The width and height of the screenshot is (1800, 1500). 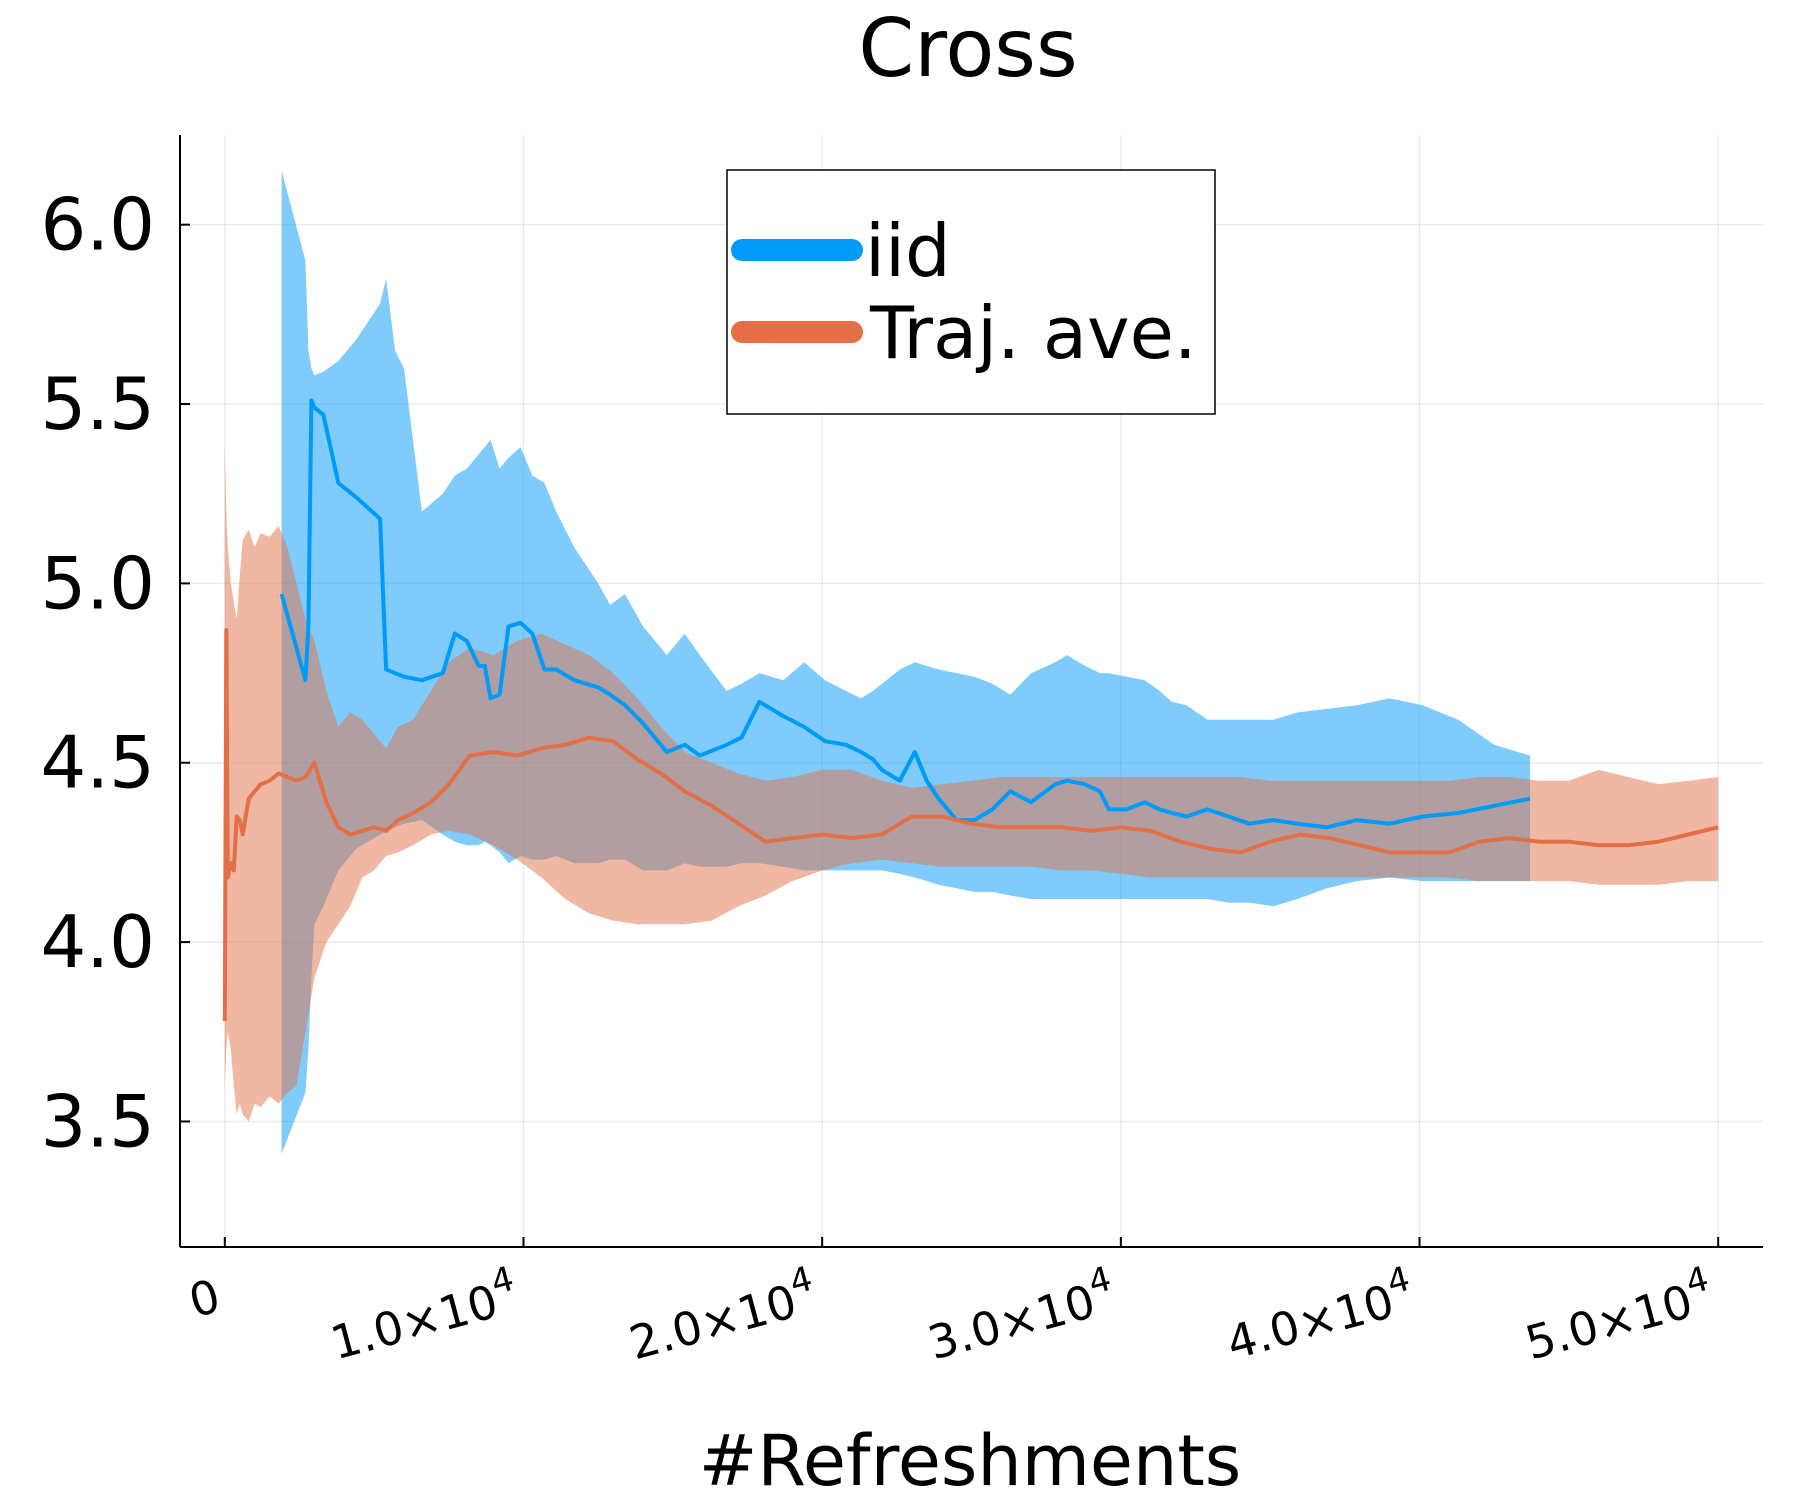 What do you see at coordinates (97, 942) in the screenshot?
I see `y-tick-label-1: 4.0` at bounding box center [97, 942].